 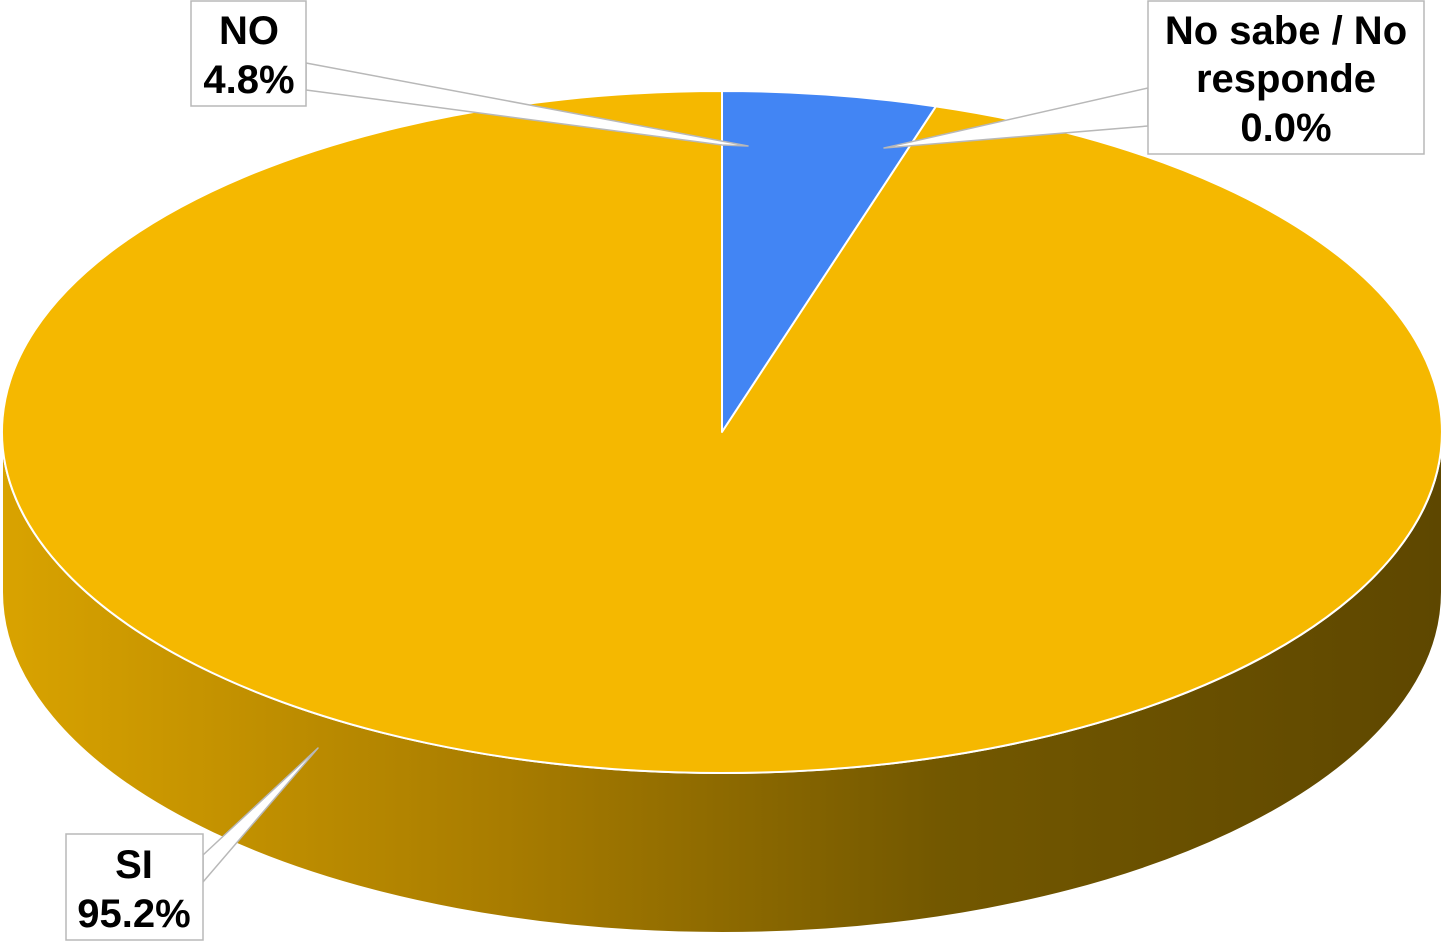 What do you see at coordinates (249, 31) in the screenshot?
I see `callout-no-name: NO` at bounding box center [249, 31].